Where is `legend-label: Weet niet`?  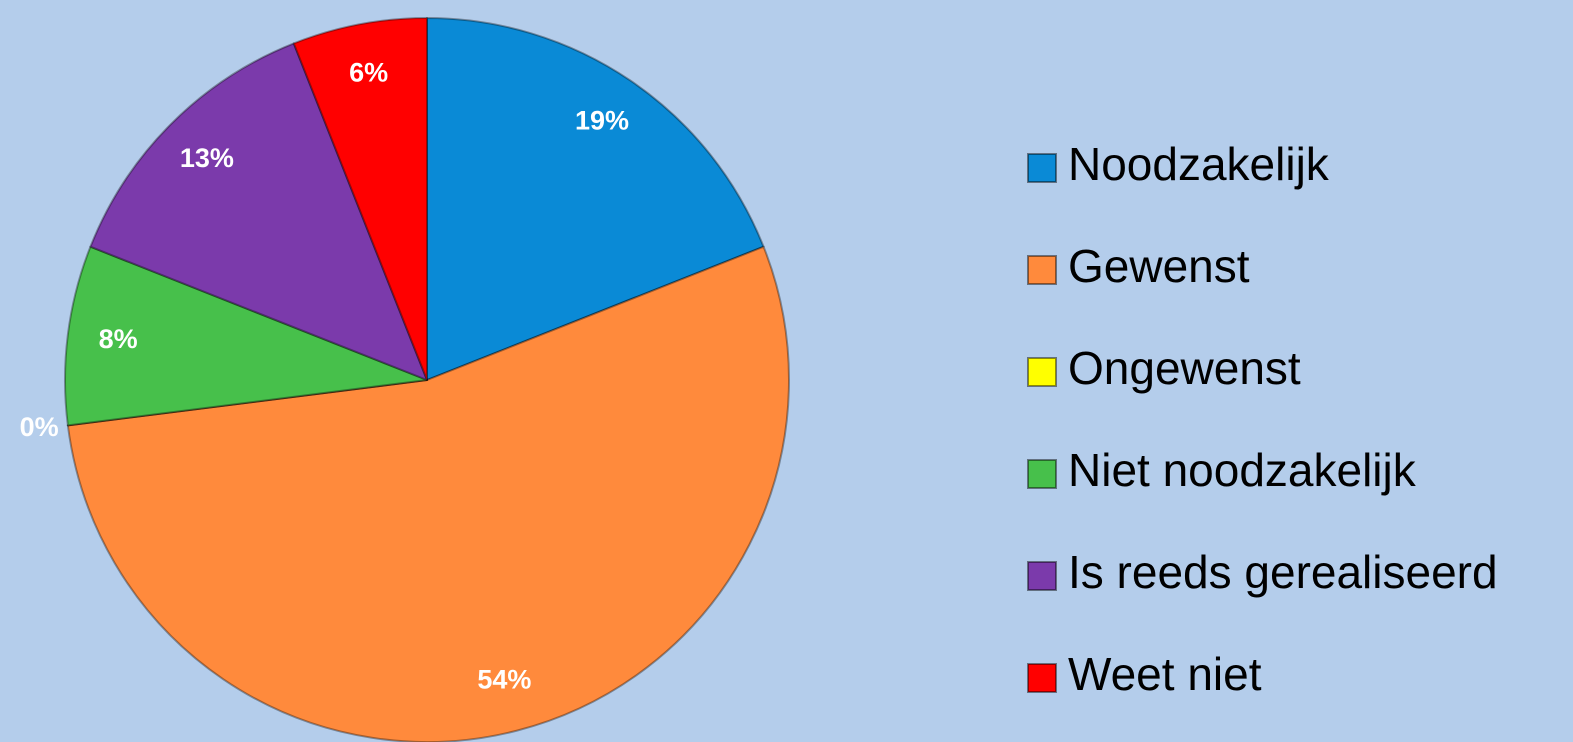 legend-label: Weet niet is located at coordinates (1165, 674).